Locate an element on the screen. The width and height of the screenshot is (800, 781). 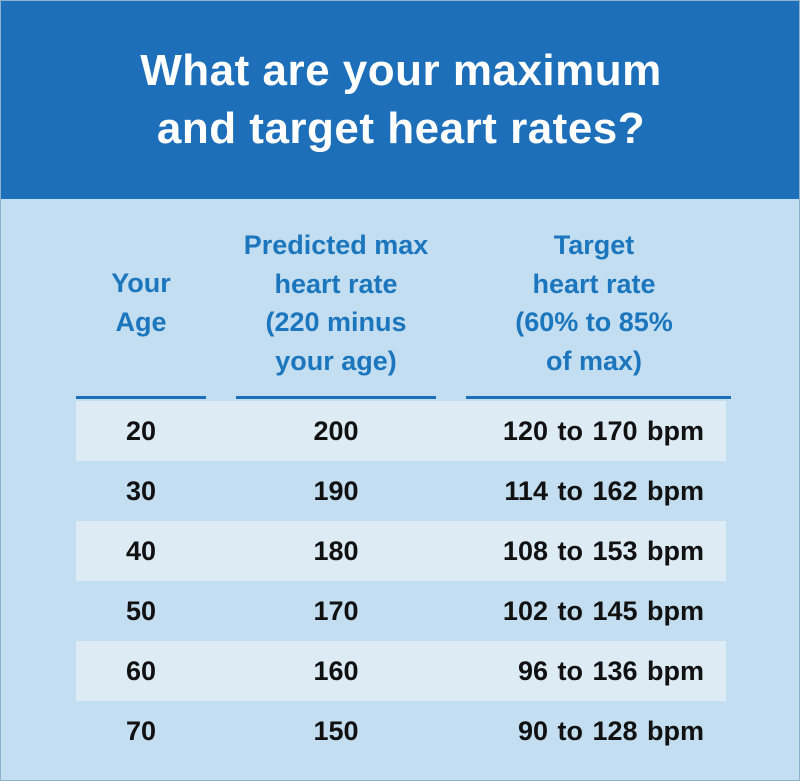
column-divider-target is located at coordinates (598, 397).